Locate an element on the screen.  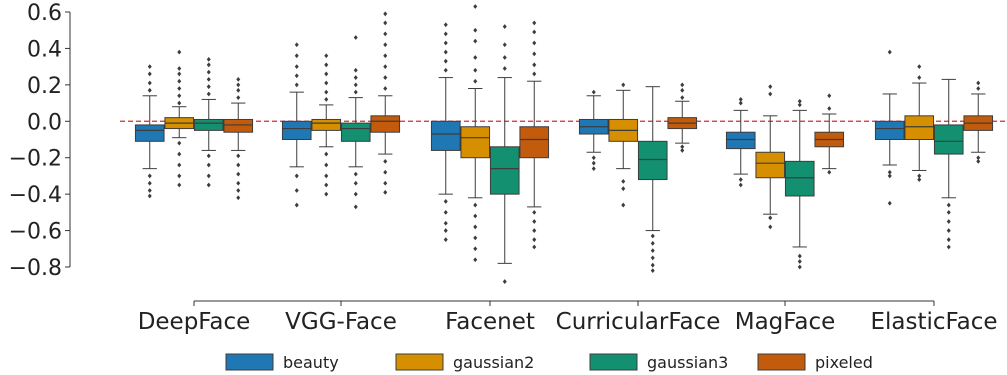
box-pixeled-MagFace is located at coordinates (829, 134).